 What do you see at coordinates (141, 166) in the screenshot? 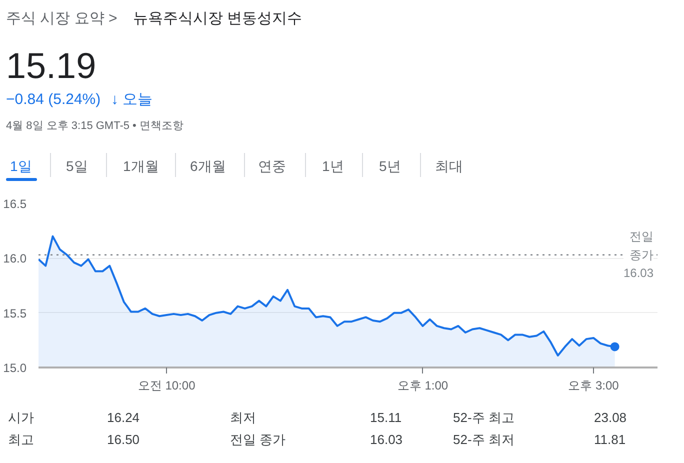
I see `text: 1개월` at bounding box center [141, 166].